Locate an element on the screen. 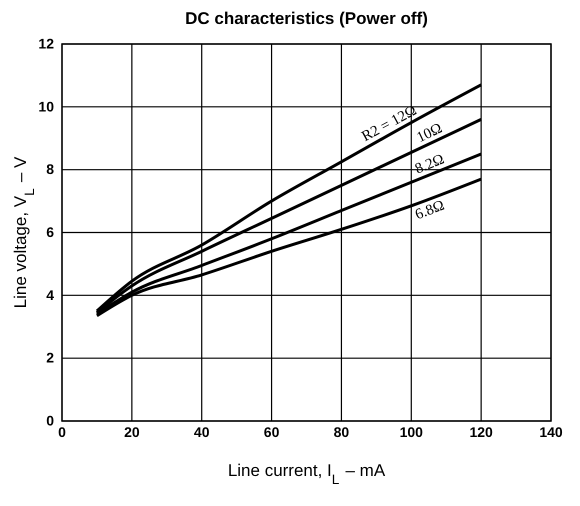 The height and width of the screenshot is (506, 580). y-tick-label: 2 is located at coordinates (50, 358).